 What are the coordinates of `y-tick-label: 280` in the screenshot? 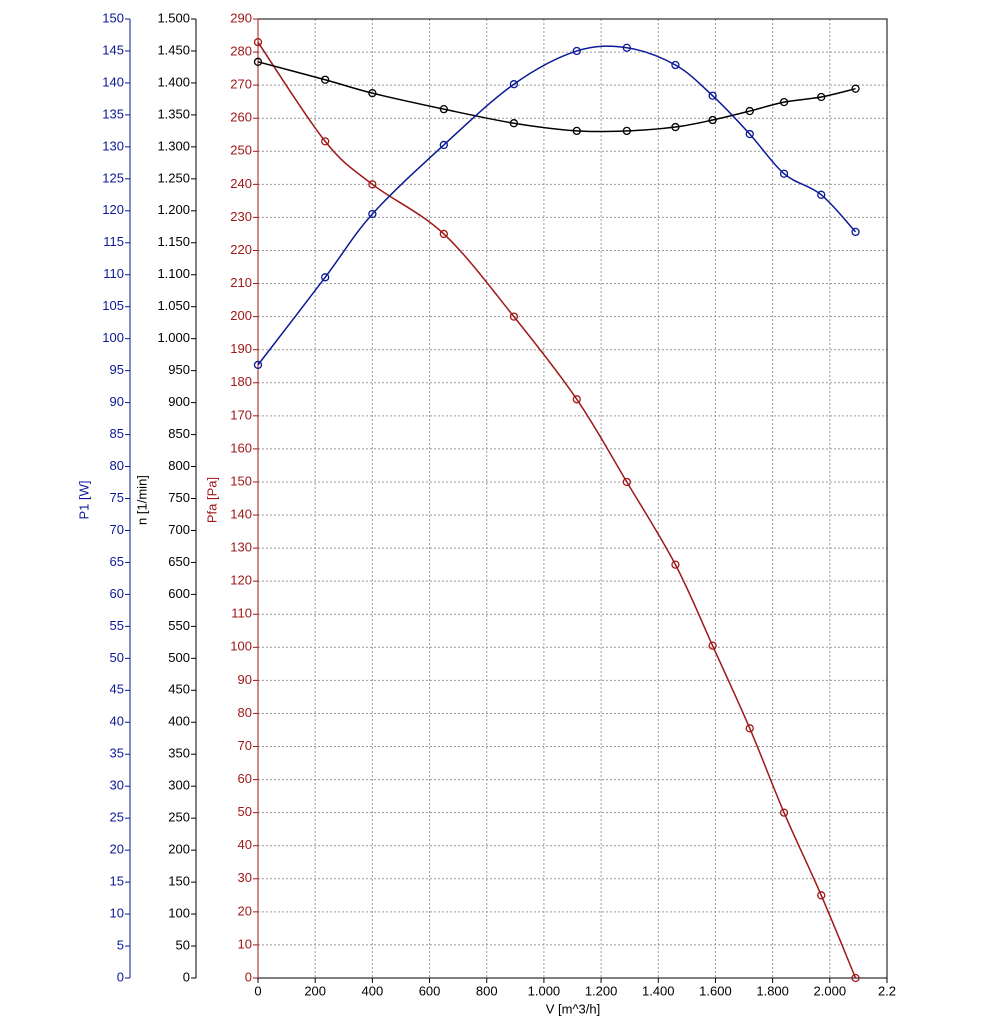 It's located at (241, 51).